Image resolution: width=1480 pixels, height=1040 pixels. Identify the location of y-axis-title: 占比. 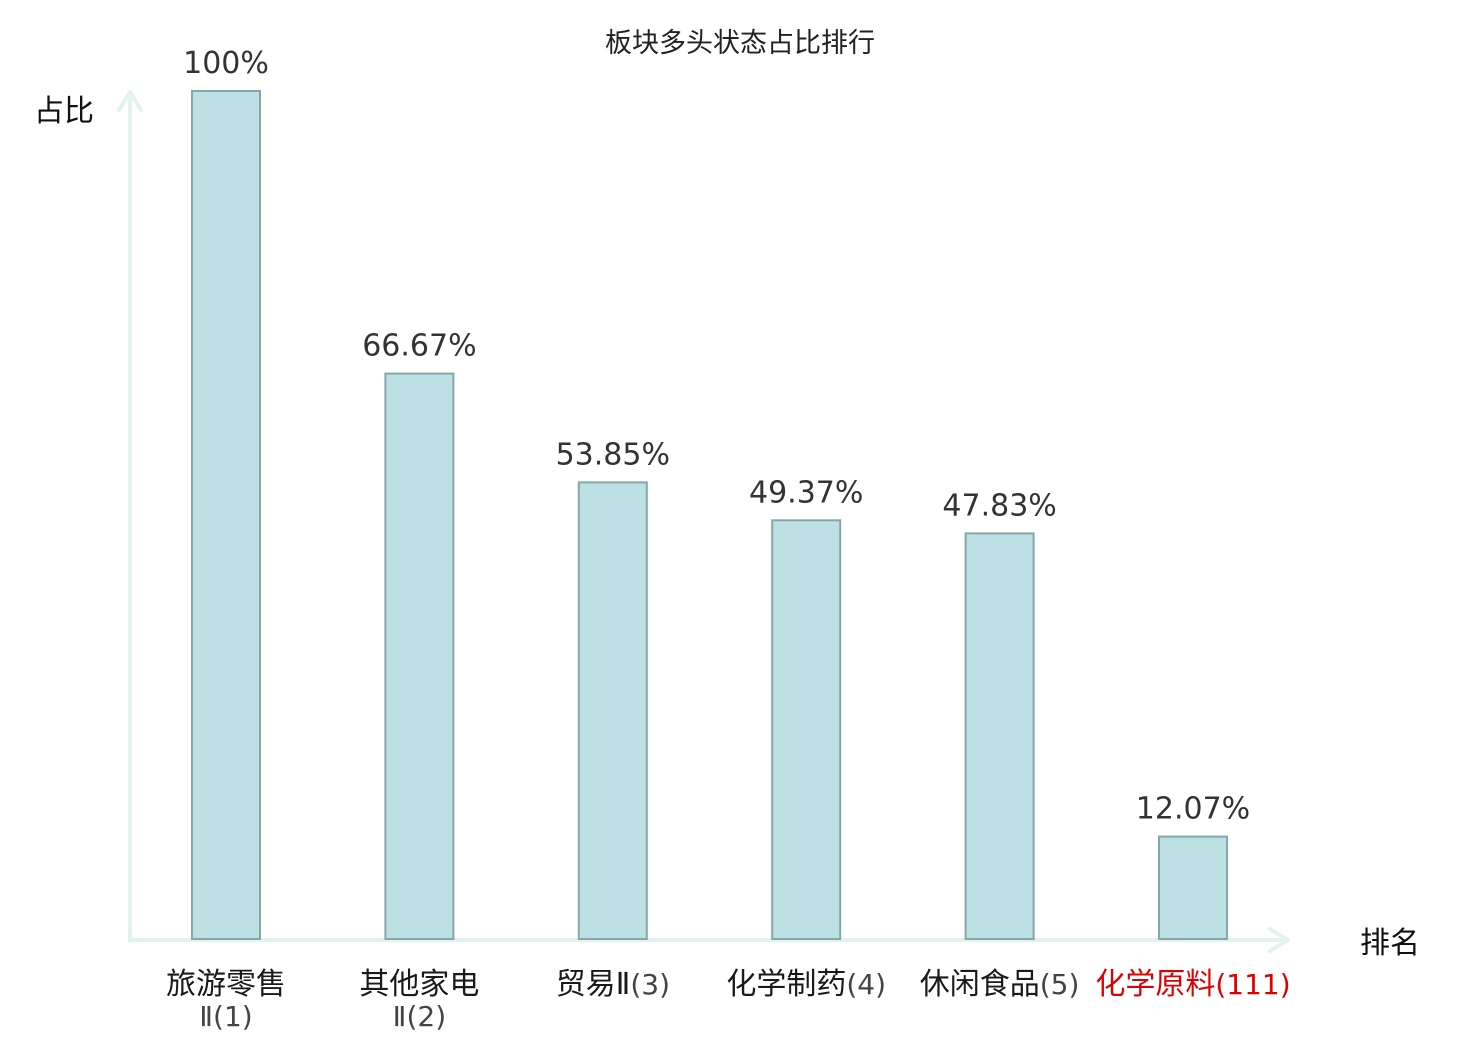
(64, 111).